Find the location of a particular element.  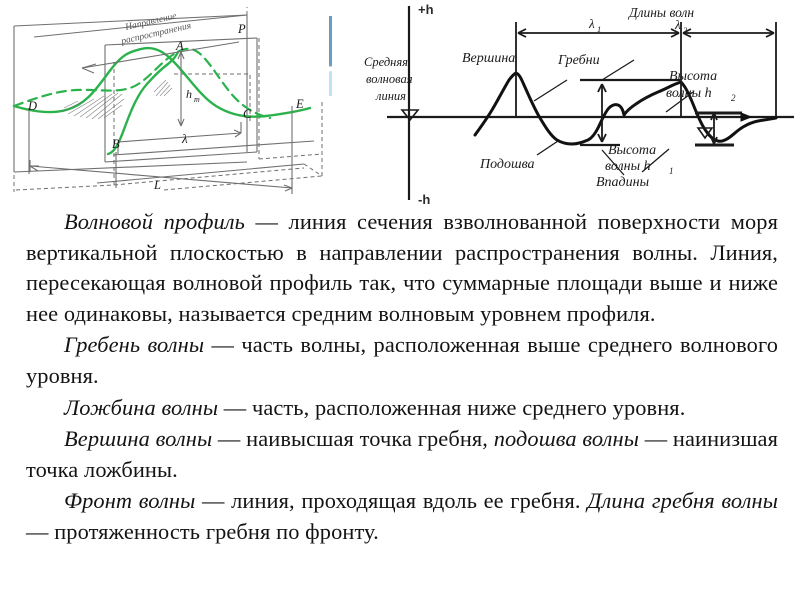

wave-curve-front-solid is located at coordinates (162, 82).